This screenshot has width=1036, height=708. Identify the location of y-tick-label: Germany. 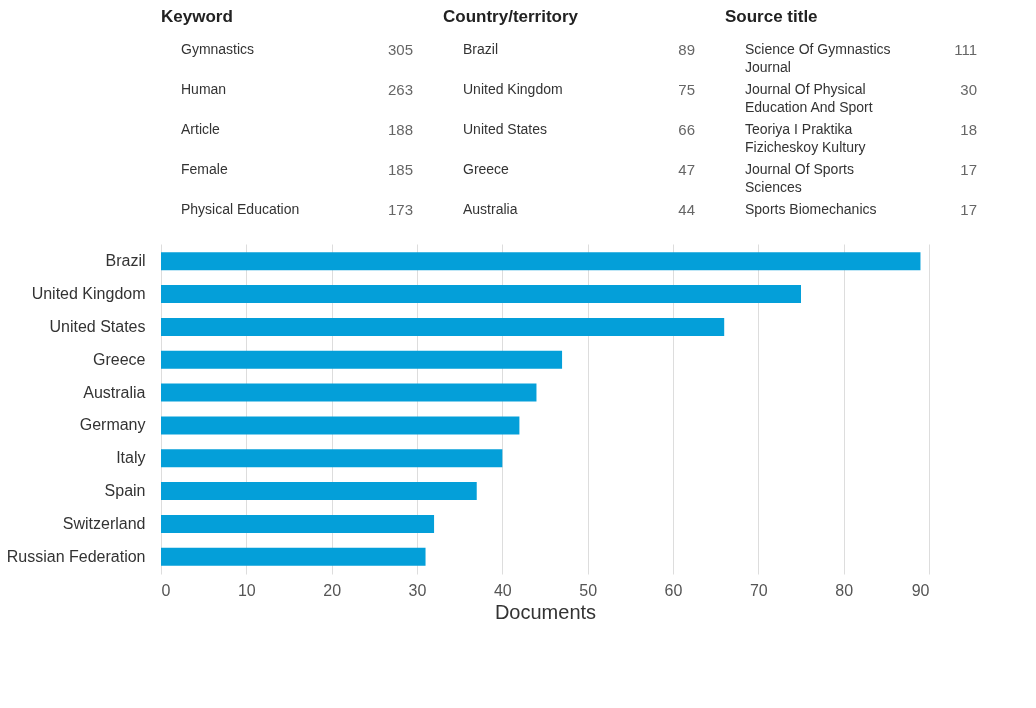
(112, 425).